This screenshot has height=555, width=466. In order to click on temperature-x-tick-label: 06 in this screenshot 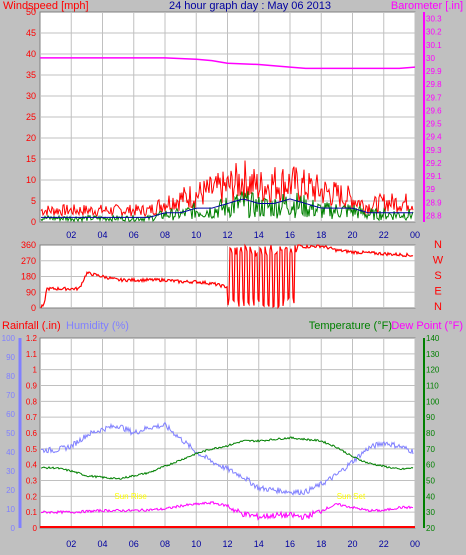, I will do `click(134, 544)`.